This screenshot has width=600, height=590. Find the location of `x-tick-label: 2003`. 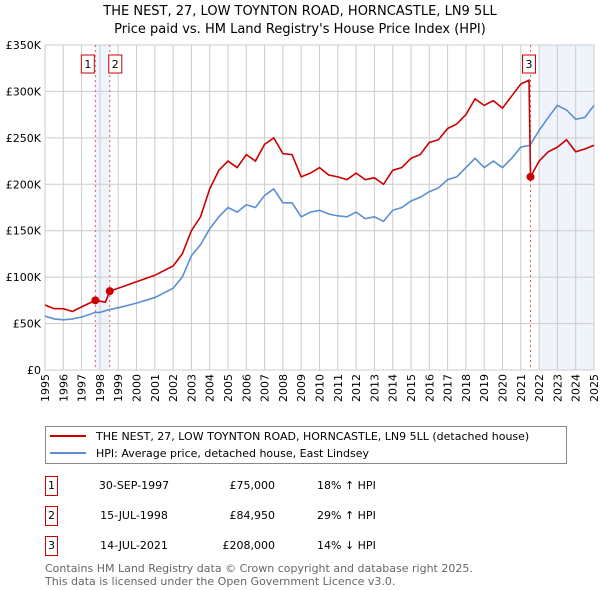

x-tick-label: 2003 is located at coordinates (191, 388).